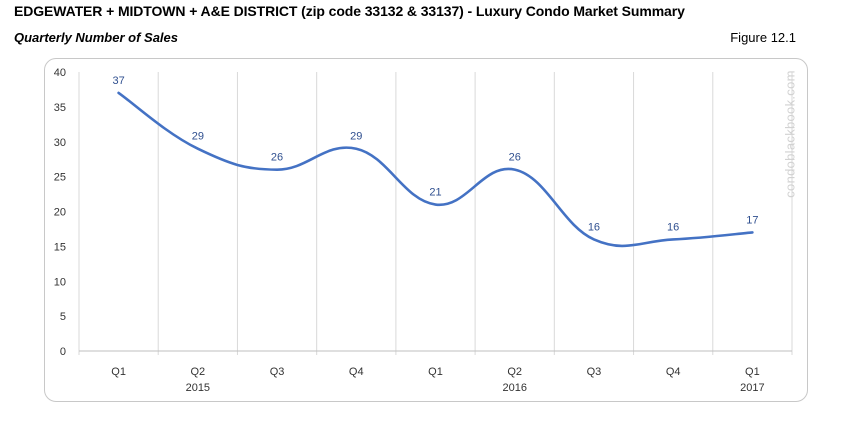 This screenshot has width=848, height=428. What do you see at coordinates (514, 388) in the screenshot?
I see `x-year-label: 2016` at bounding box center [514, 388].